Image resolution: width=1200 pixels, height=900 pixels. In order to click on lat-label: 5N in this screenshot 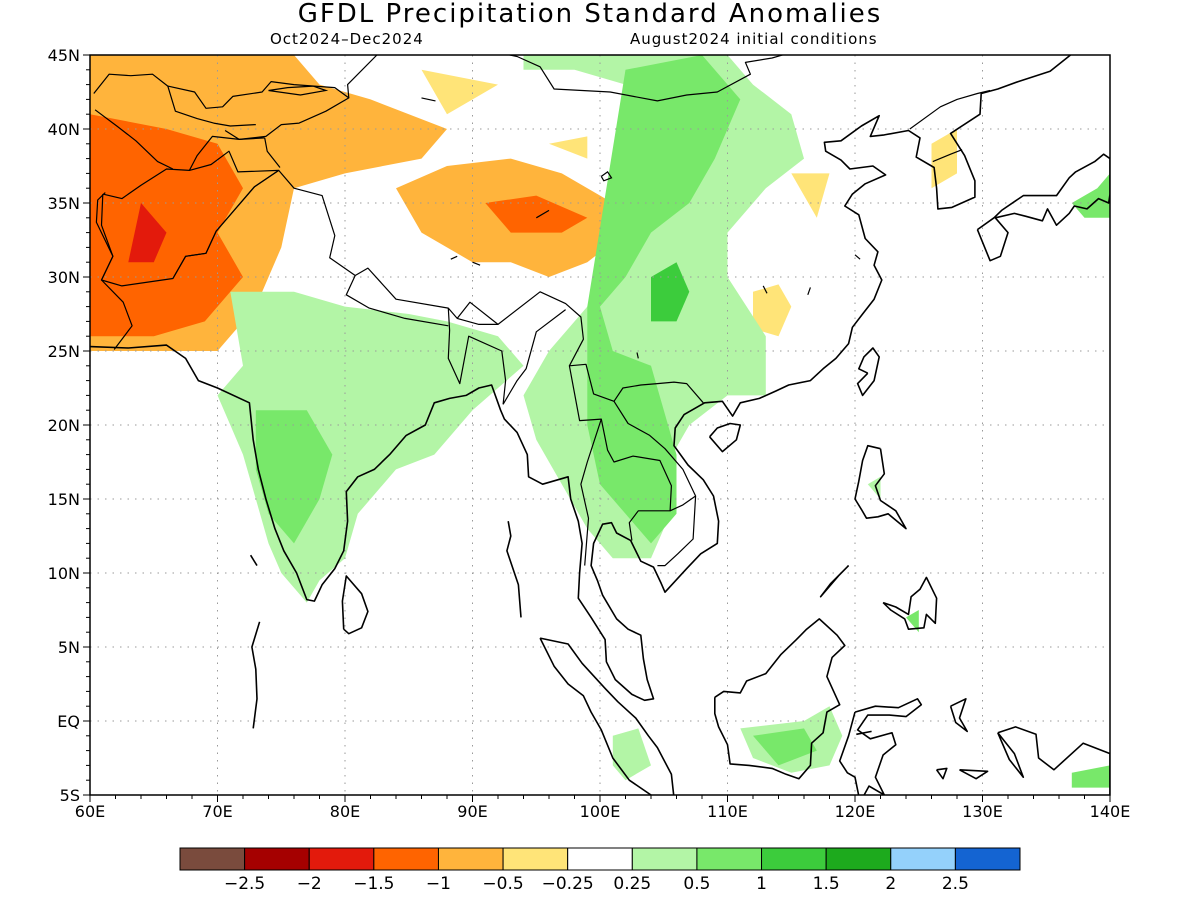, I will do `click(69, 647)`.